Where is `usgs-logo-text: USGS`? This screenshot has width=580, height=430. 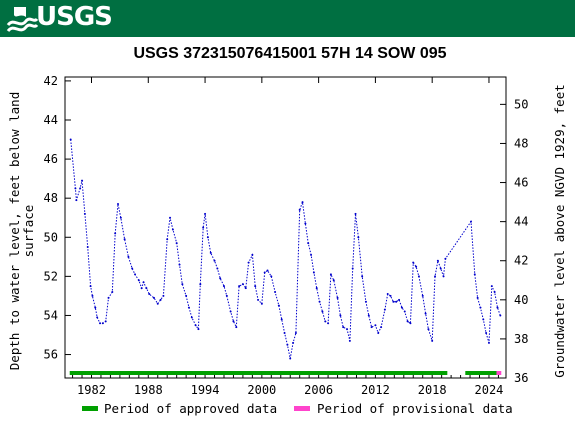
usgs-logo-text: USGS is located at coordinates (74, 17).